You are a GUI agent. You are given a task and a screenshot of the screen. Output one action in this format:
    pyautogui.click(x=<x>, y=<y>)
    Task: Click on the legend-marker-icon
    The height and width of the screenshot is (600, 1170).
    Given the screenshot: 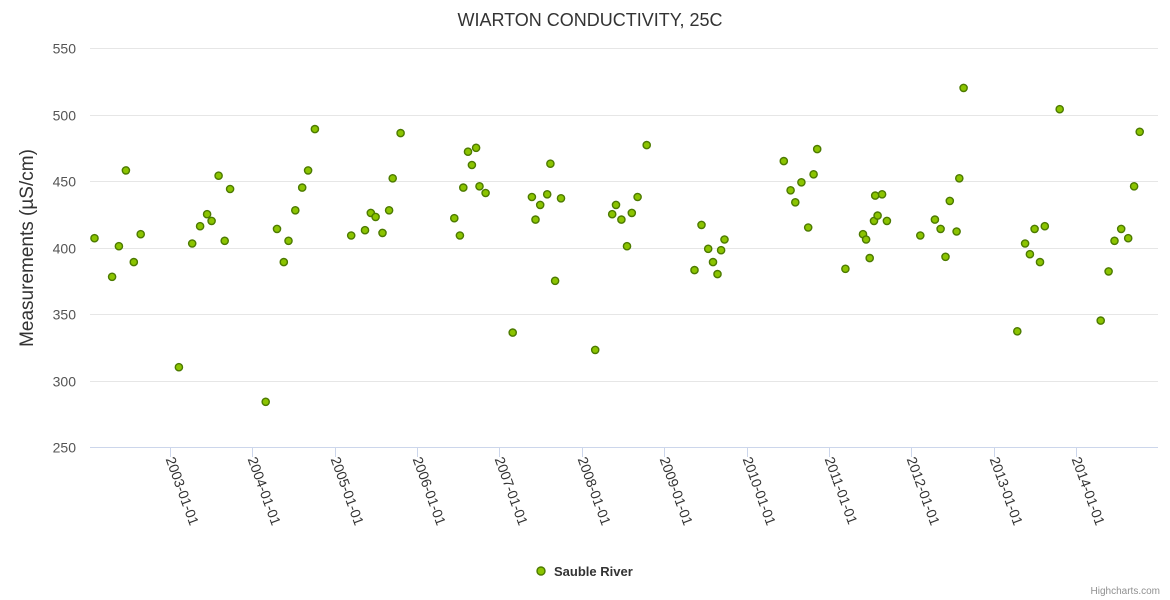 What is the action you would take?
    pyautogui.click(x=541, y=571)
    